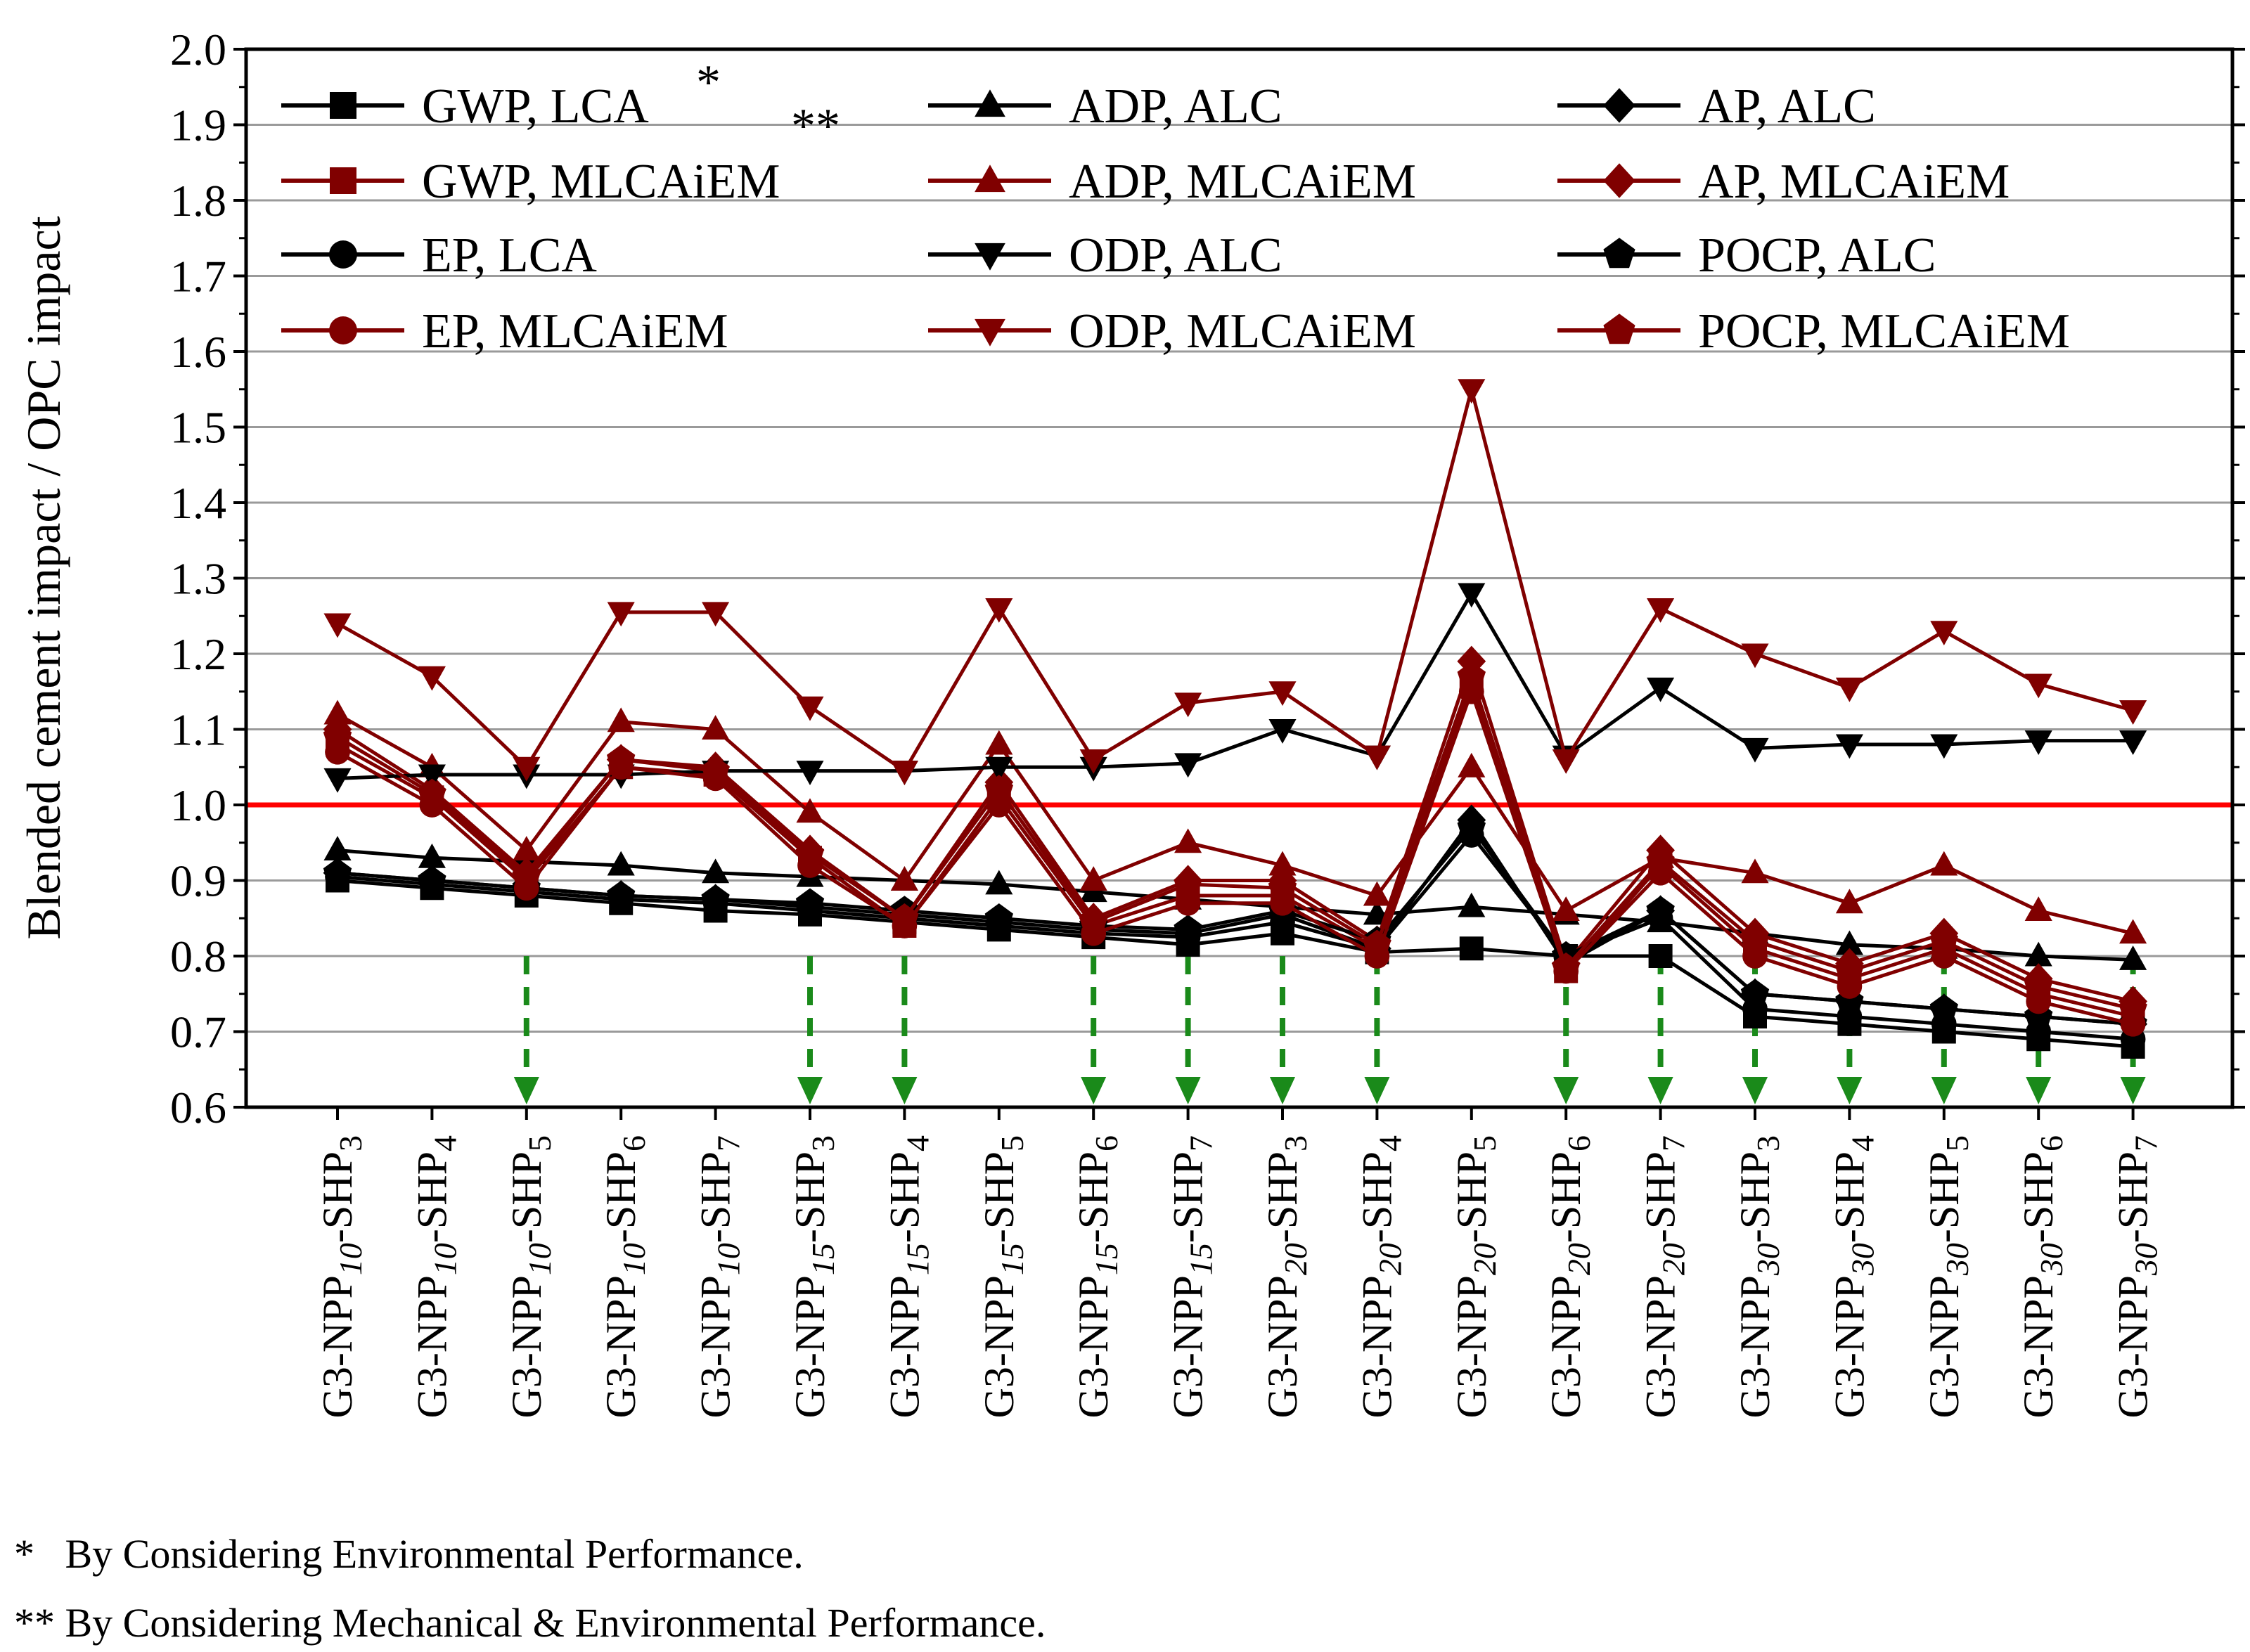 The image size is (2250, 1652). Describe the element at coordinates (2039, 1346) in the screenshot. I see `x-tick-label-part-18-0: G3-NPP` at that location.